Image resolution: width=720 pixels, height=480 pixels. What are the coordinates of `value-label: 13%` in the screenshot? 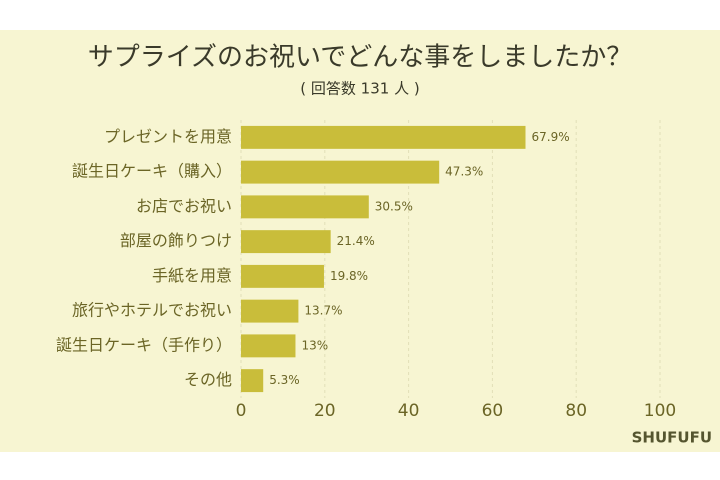 It's located at (314, 345).